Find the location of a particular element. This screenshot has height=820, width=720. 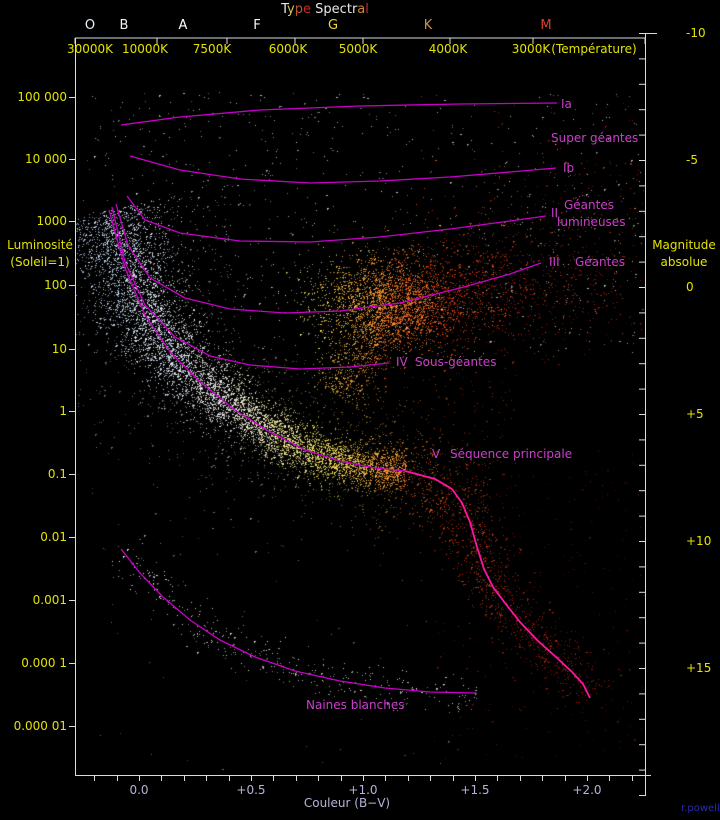

right-axis-tick-label: 0 is located at coordinates (690, 287).